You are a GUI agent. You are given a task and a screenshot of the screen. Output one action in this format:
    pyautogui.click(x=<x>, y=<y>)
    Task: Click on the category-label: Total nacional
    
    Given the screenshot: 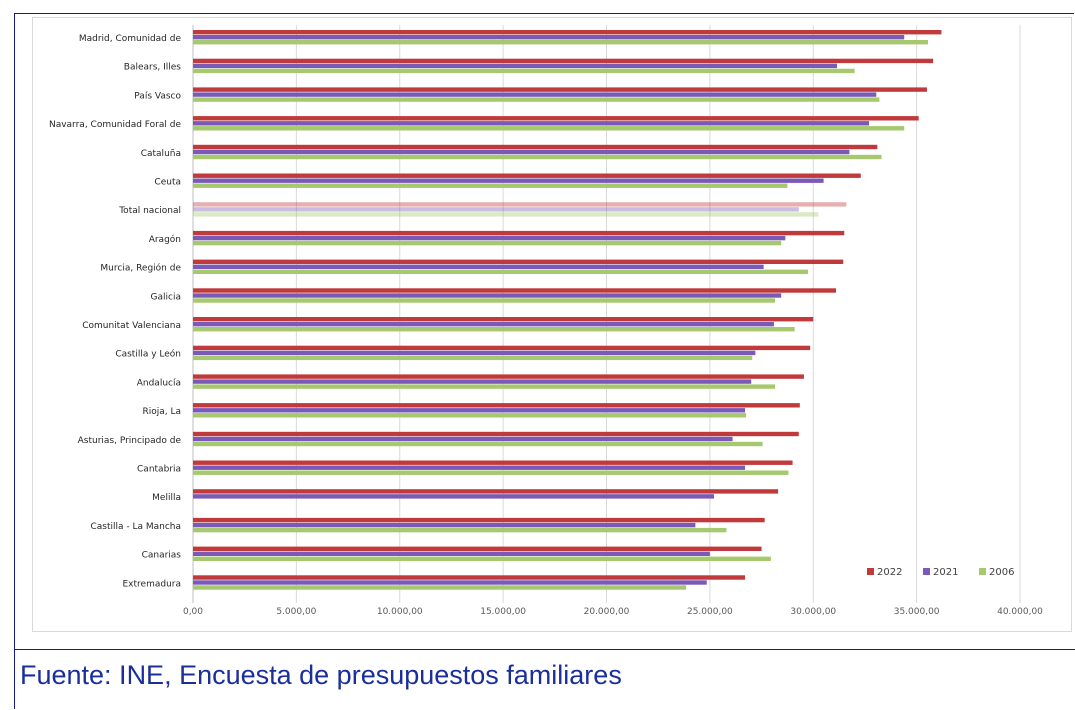 What is the action you would take?
    pyautogui.click(x=149, y=211)
    